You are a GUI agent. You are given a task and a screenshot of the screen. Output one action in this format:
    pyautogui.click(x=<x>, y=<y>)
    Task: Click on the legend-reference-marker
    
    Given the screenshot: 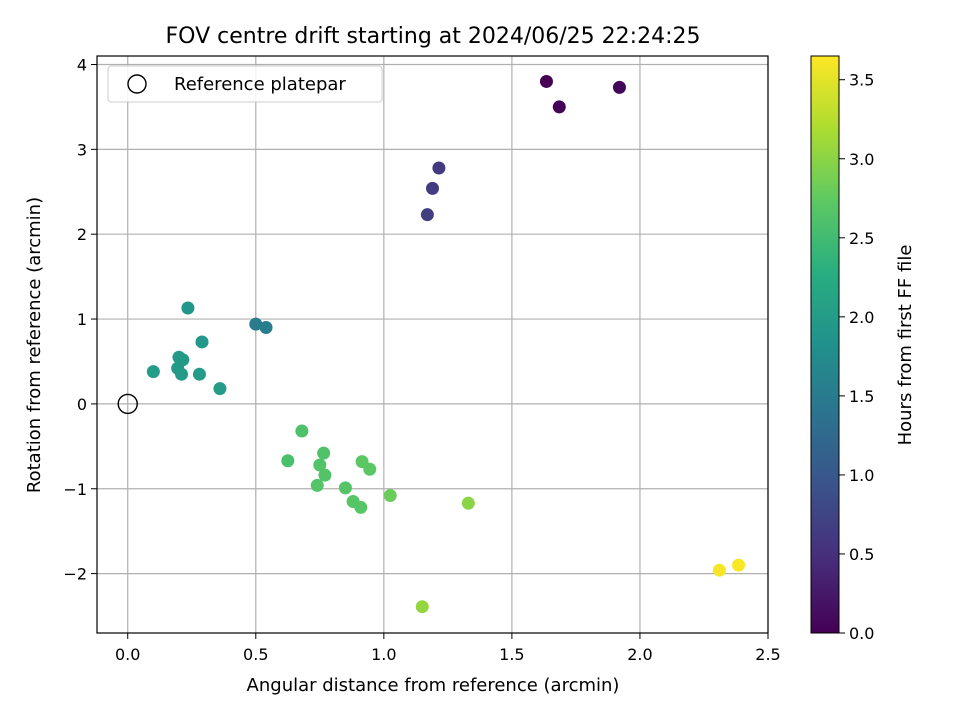 What is the action you would take?
    pyautogui.click(x=137, y=84)
    